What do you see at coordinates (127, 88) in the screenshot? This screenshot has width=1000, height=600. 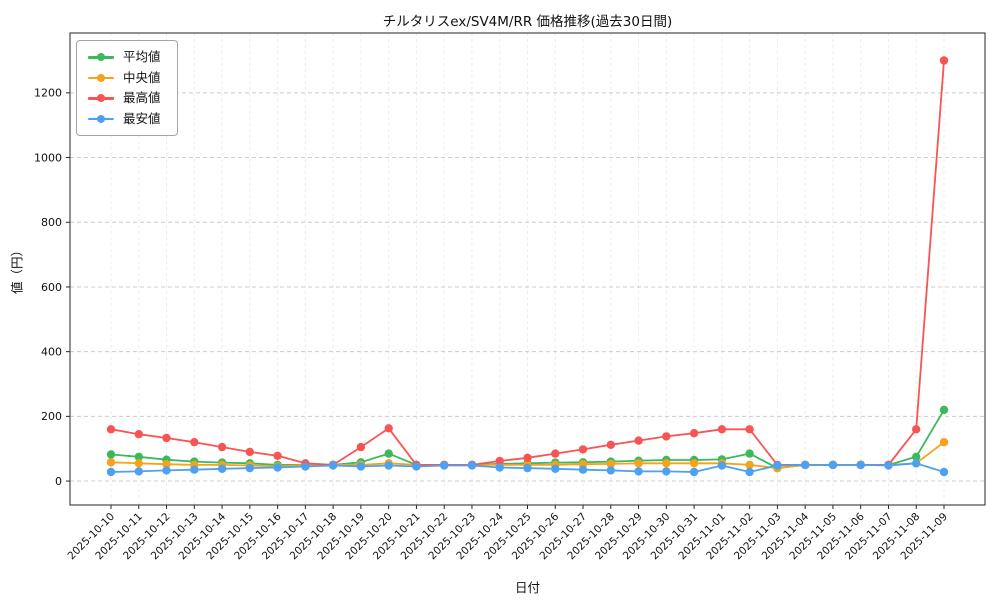 I see `chart-legend: 平均値中央値最高値最安値` at bounding box center [127, 88].